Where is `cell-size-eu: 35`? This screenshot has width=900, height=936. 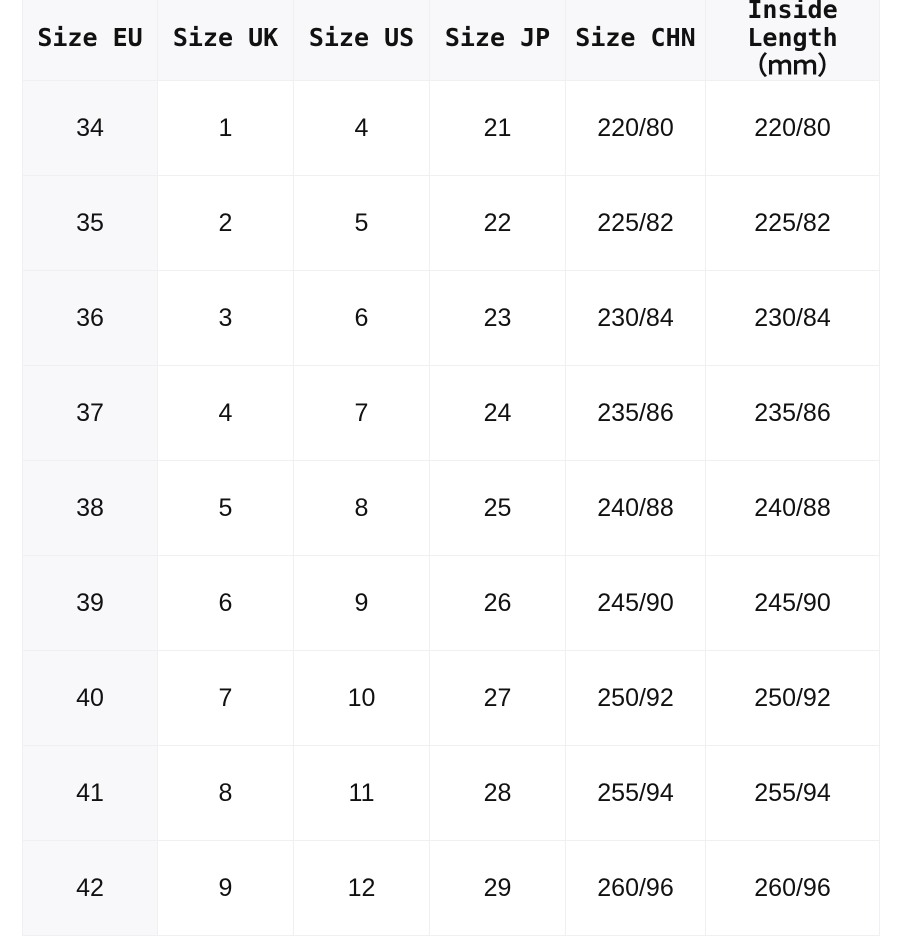 cell-size-eu: 35 is located at coordinates (90, 223).